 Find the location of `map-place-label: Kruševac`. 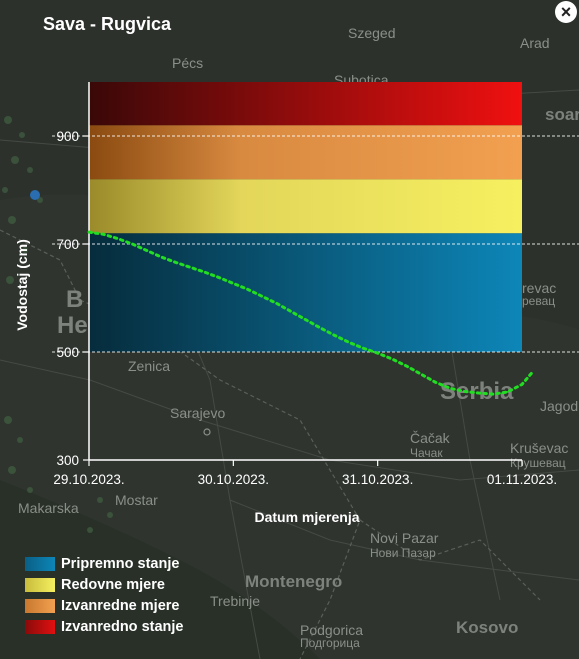

map-place-label: Kruševac is located at coordinates (539, 448).